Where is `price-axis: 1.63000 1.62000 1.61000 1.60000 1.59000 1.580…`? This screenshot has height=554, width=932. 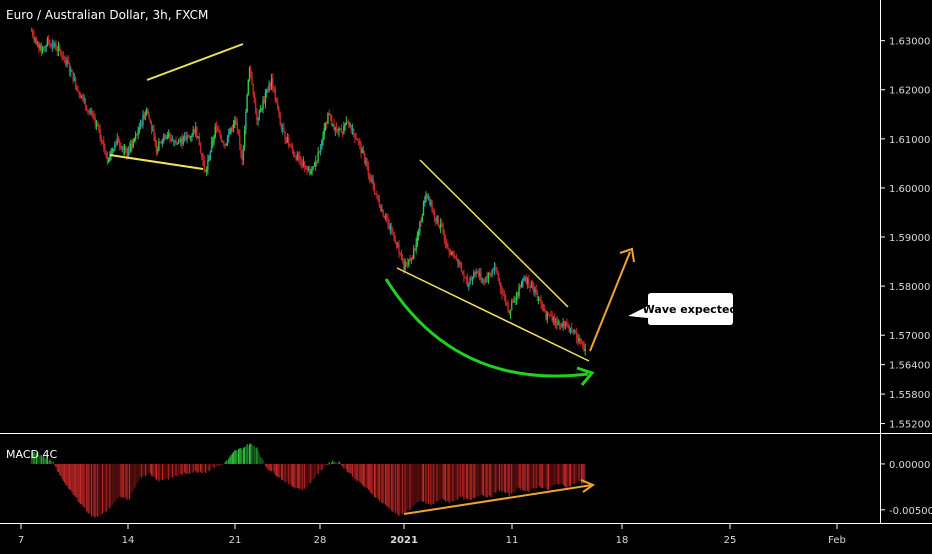
price-axis: 1.63000 1.62000 1.61000 1.60000 1.59000 1.580… is located at coordinates (905, 234).